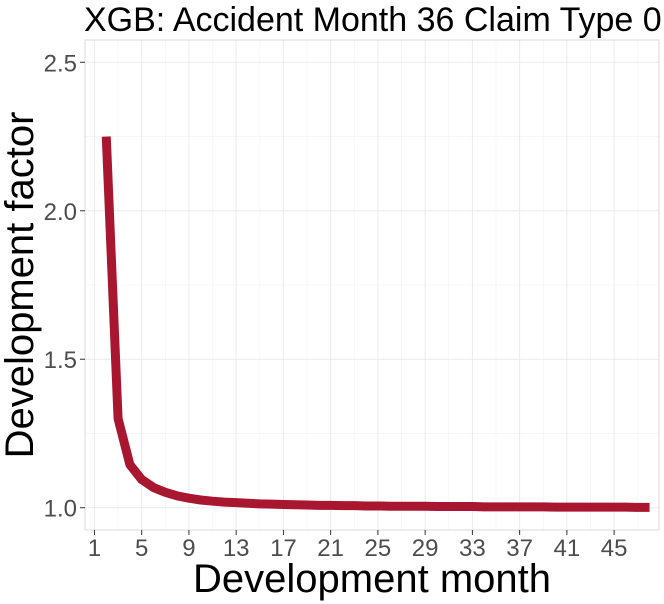 This screenshot has height=604, width=664. Describe the element at coordinates (188, 548) in the screenshot. I see `x-tick-label: 9` at that location.